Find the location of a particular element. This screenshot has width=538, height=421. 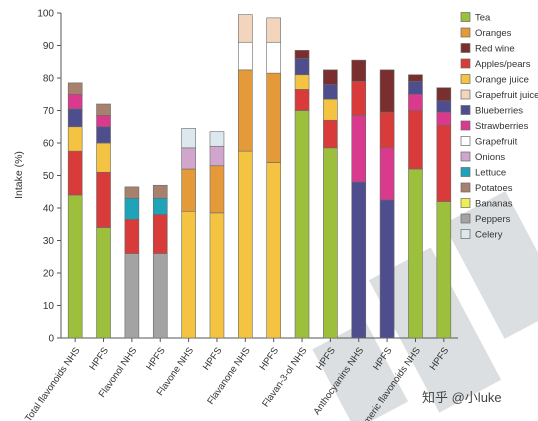

y-tick-label: 60 is located at coordinates (49, 144).